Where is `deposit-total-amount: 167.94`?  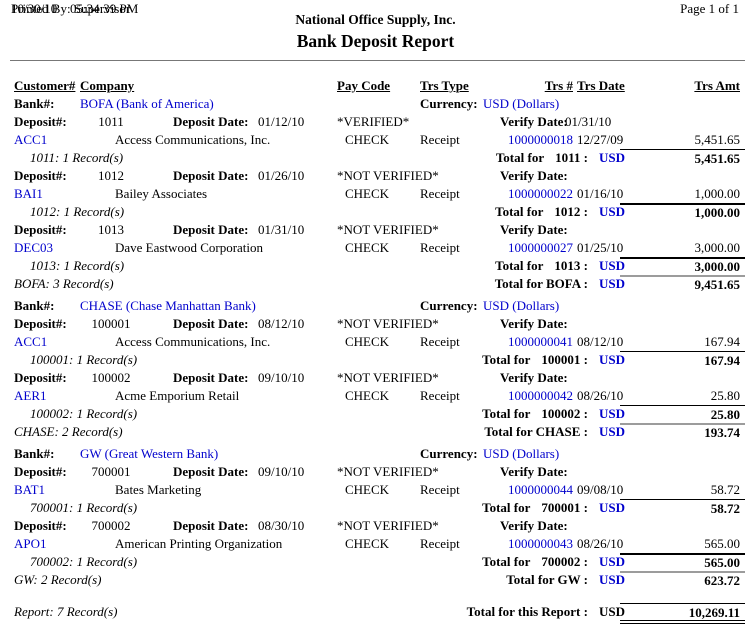 deposit-total-amount: 167.94 is located at coordinates (682, 359).